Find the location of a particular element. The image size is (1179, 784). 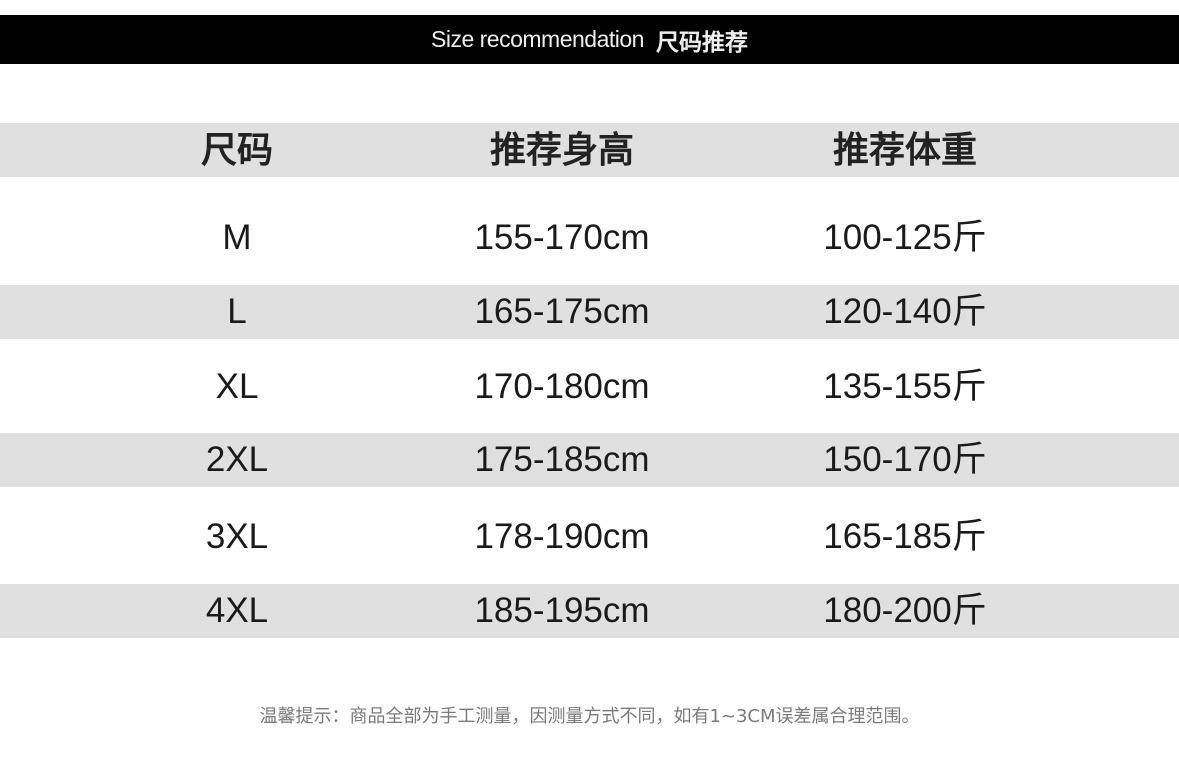

measurement-note: 温馨提示：商品全部为手工测量，因测量方式不同，如有1~3CM误差属合理范围。 is located at coordinates (589, 716).